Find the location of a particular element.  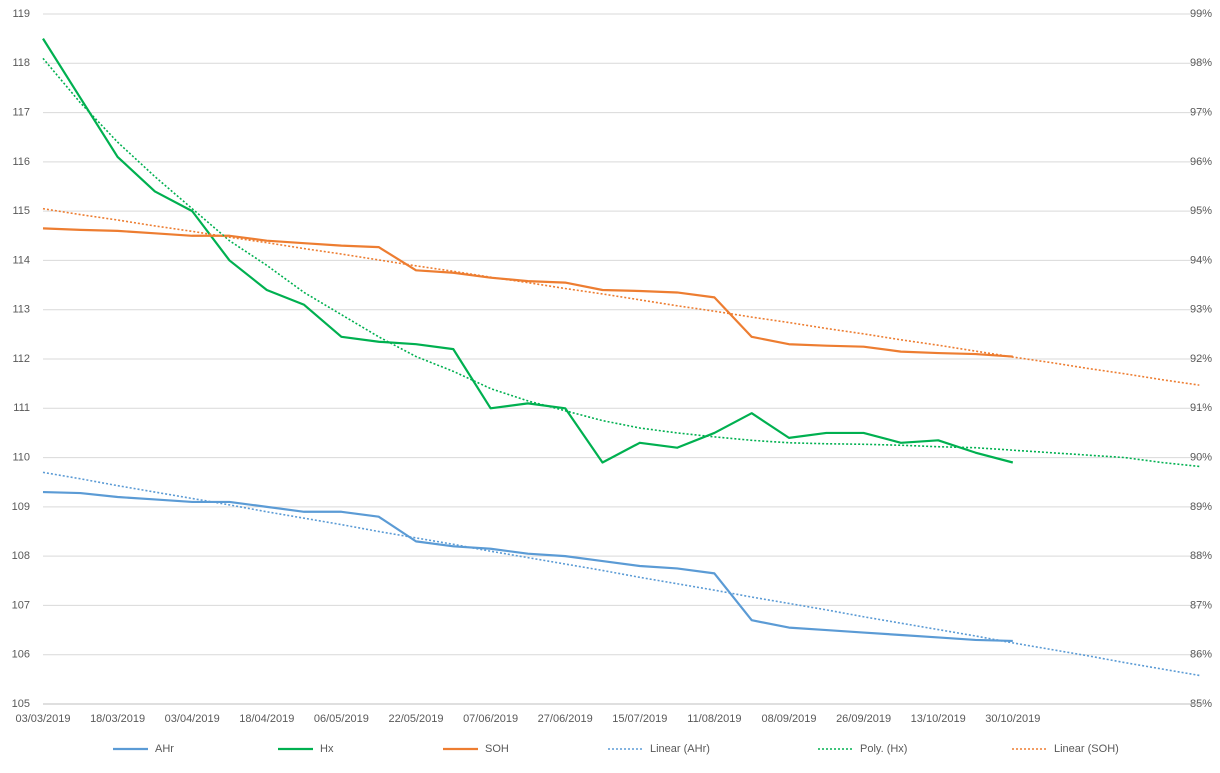

y2-tick-label: 96% is located at coordinates (1201, 162).